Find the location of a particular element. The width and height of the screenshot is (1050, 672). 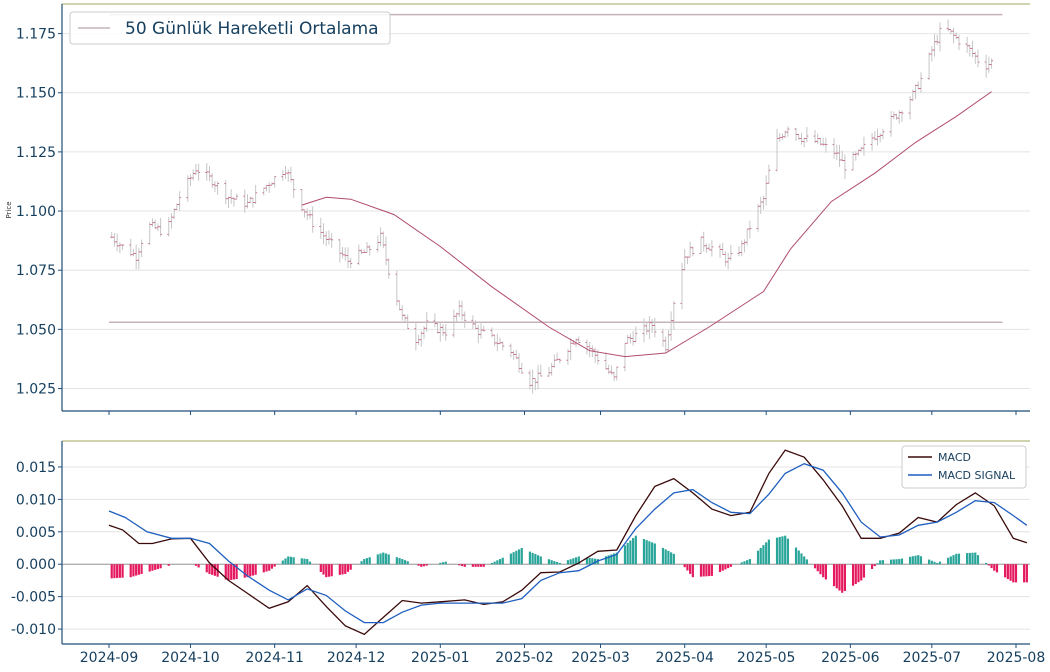

legend-ma-label: 50 Günlük Hareketli Ortalama is located at coordinates (252, 29).